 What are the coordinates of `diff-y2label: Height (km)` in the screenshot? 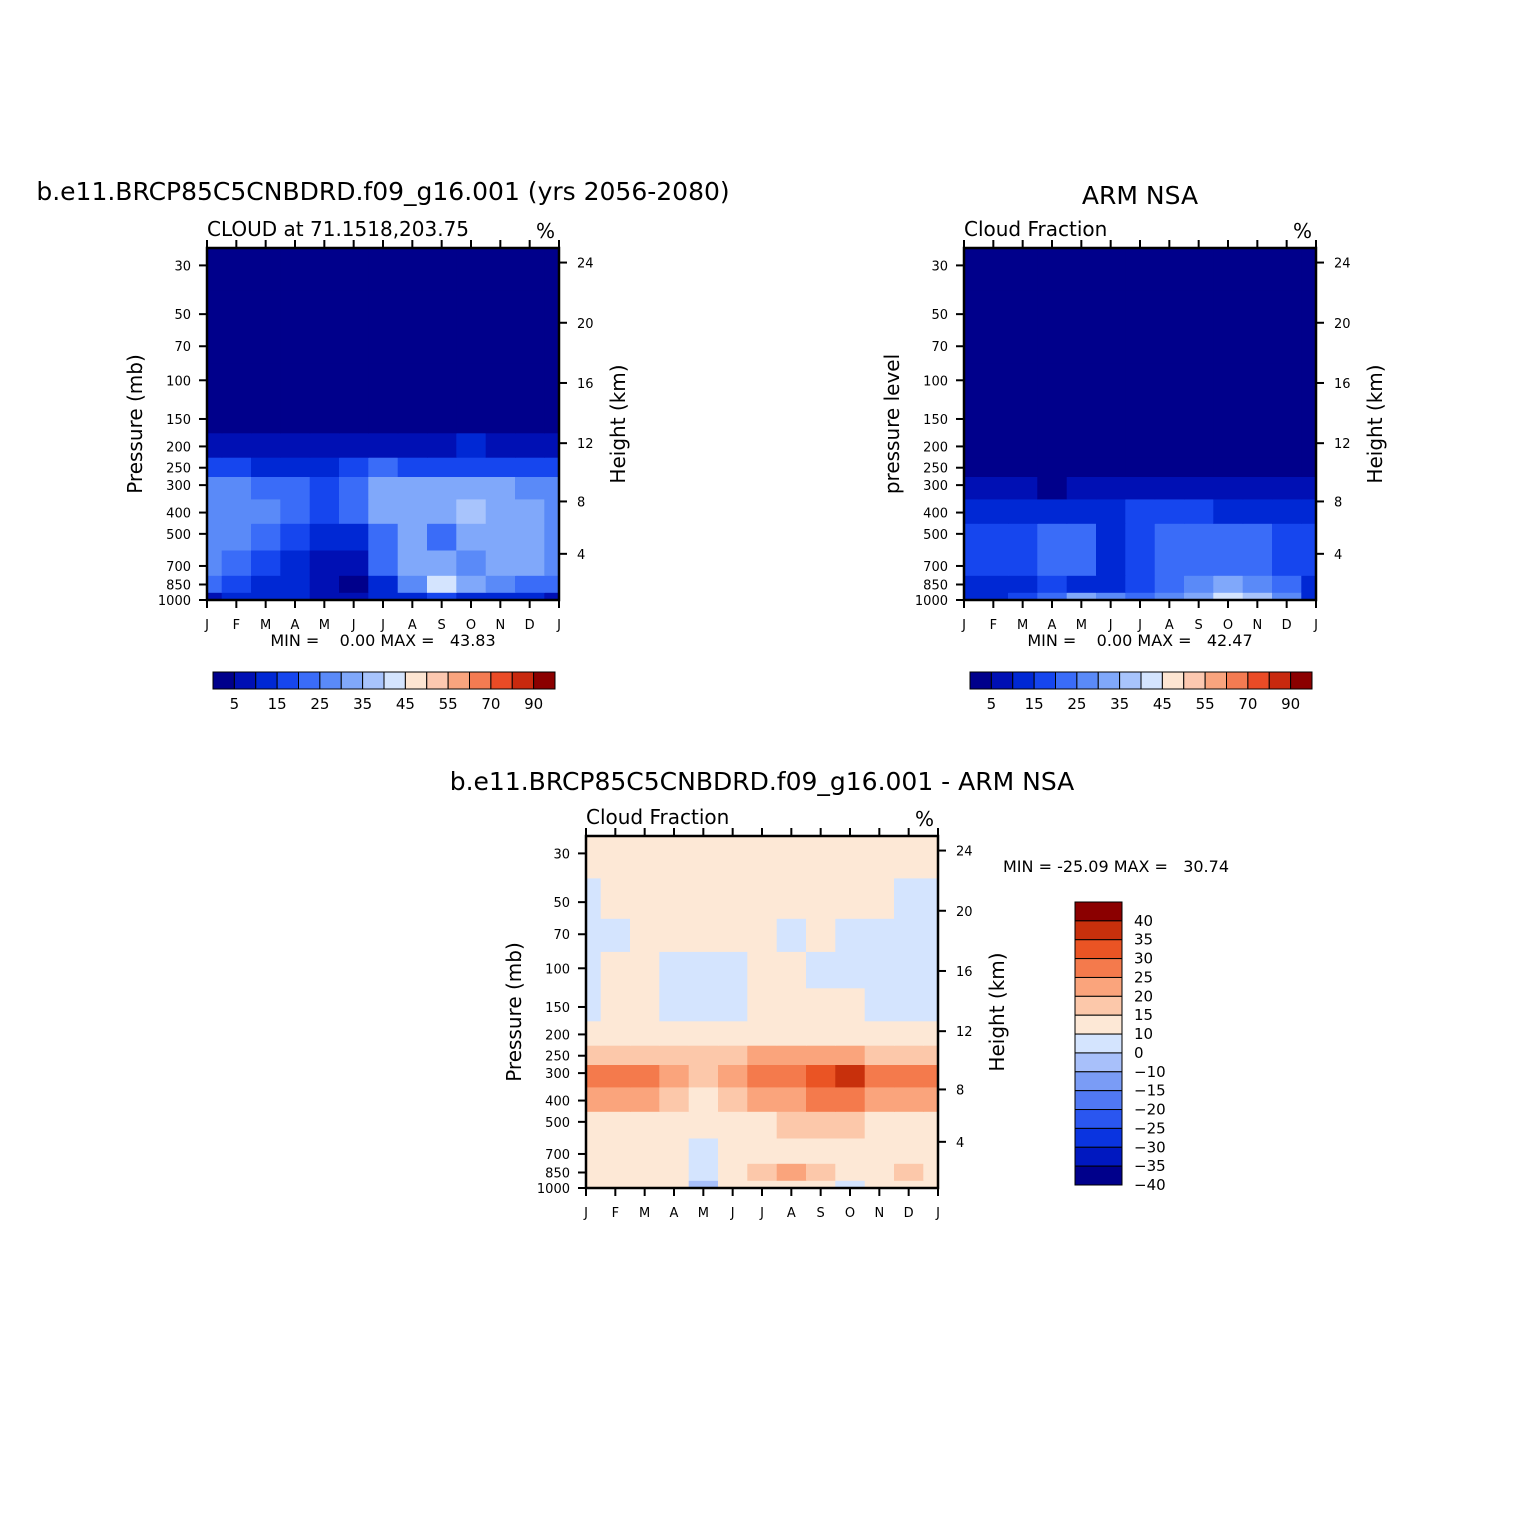 It's located at (997, 1011).